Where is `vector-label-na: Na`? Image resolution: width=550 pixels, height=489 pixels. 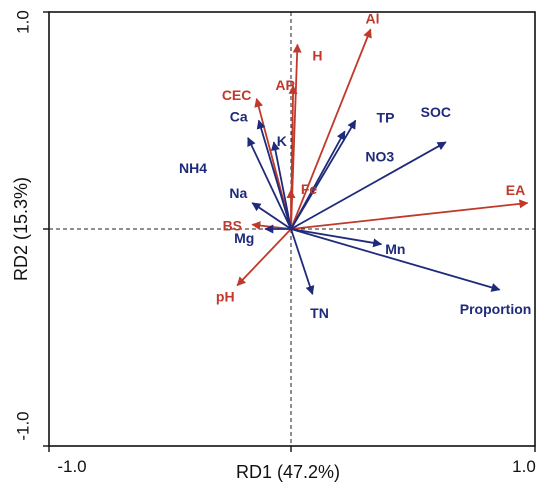 vector-label-na: Na is located at coordinates (238, 193).